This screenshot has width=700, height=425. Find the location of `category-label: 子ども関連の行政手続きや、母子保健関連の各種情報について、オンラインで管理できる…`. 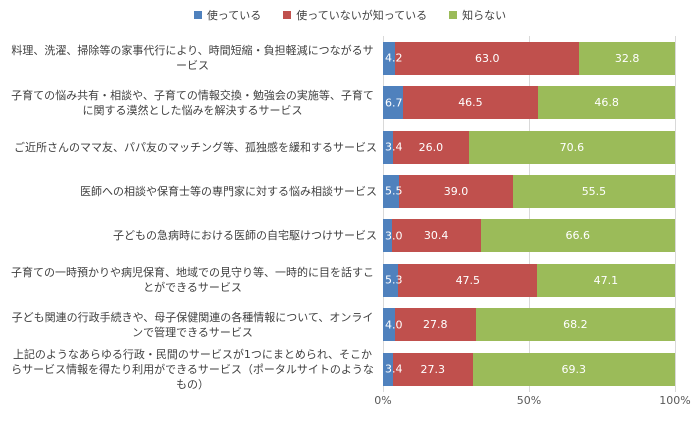

category-label: 子ども関連の行政手続きや、母子保健関連の各種情報について、オンラインで管理できる… is located at coordinates (192, 324).